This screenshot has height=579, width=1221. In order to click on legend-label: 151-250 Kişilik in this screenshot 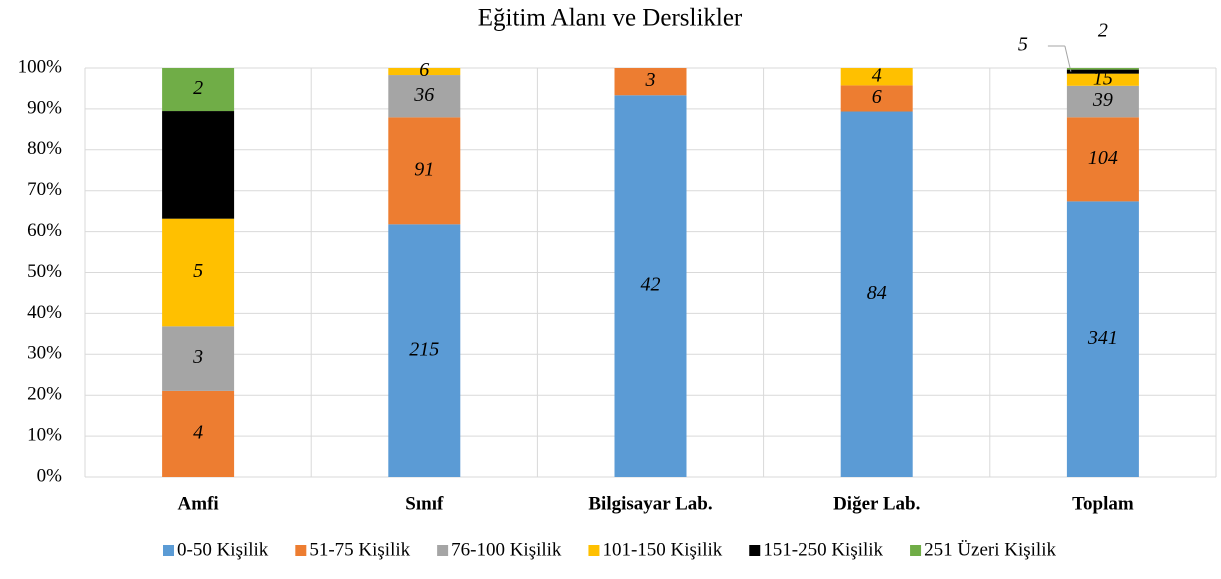, I will do `click(823, 549)`.